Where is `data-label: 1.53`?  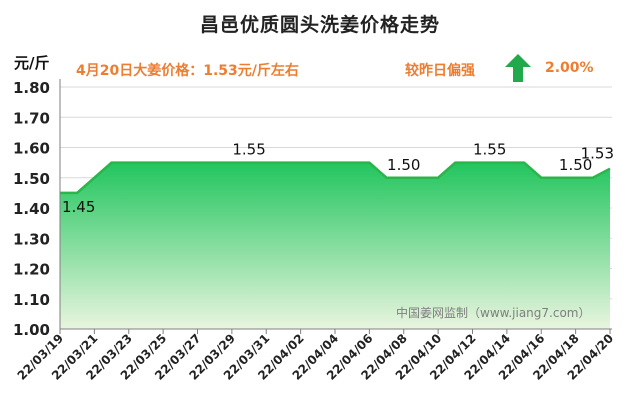
data-label: 1.53 is located at coordinates (597, 154).